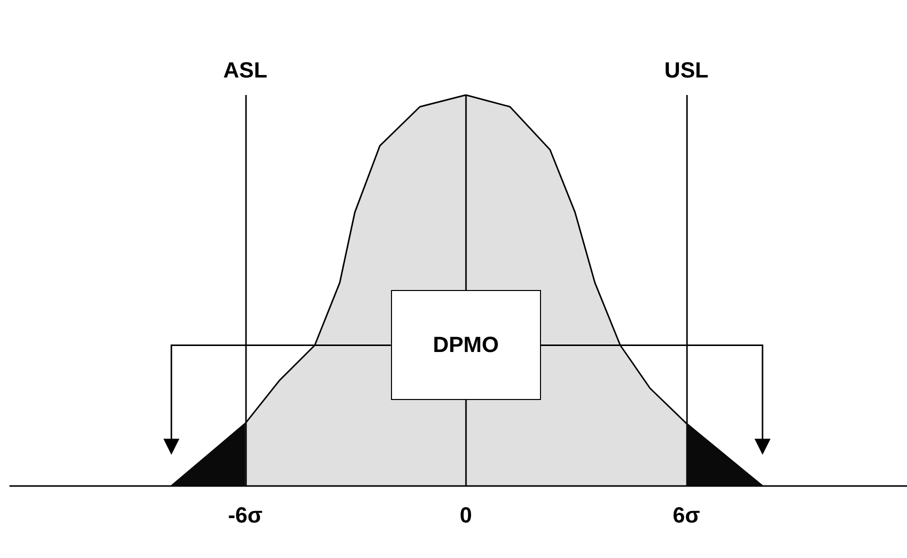  Describe the element at coordinates (245, 70) in the screenshot. I see `ref-line-label: ASL` at that location.